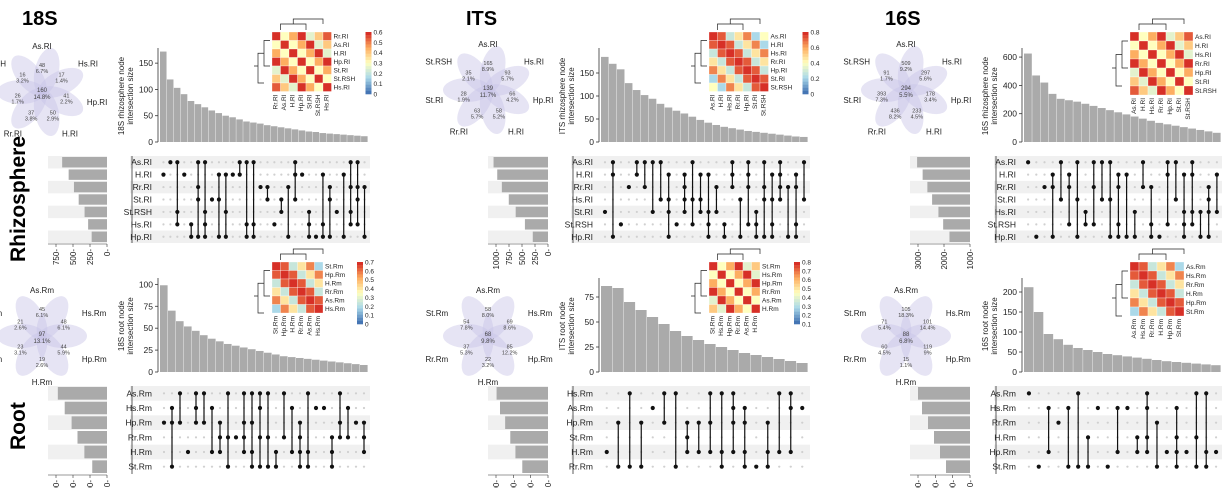 This screenshot has height=488, width=1223. Describe the element at coordinates (905, 310) in the screenshot. I see `venn-petal-count: 105` at that location.